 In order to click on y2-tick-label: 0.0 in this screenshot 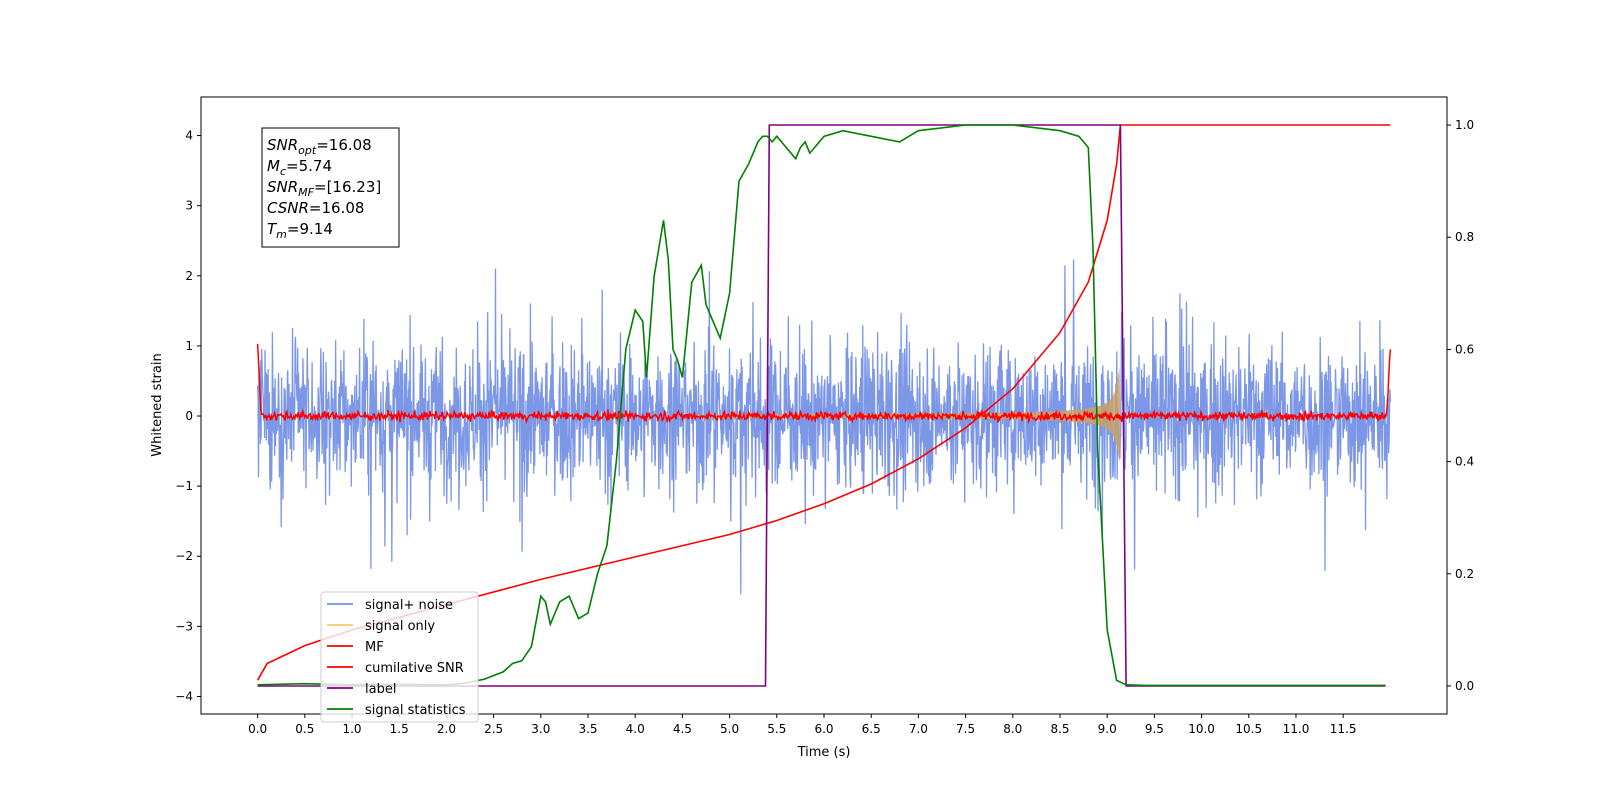, I will do `click(1464, 686)`.